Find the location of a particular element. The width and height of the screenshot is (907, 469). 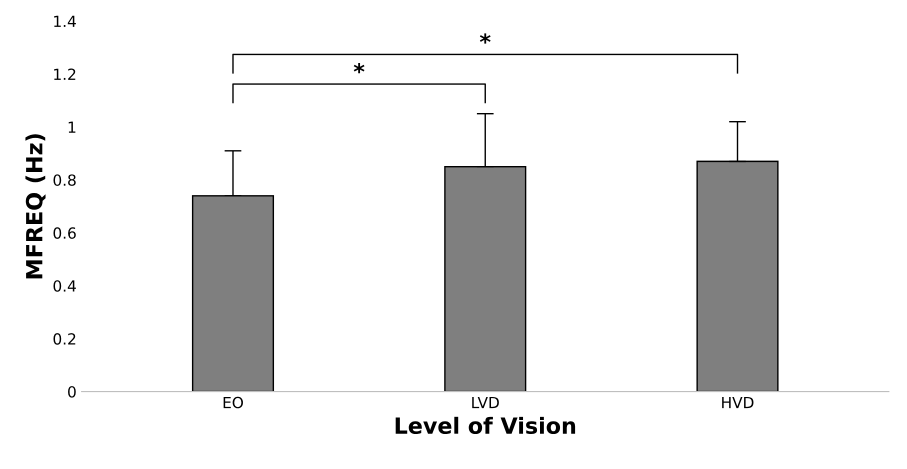

y-tick-label: 0.8 is located at coordinates (64, 180).